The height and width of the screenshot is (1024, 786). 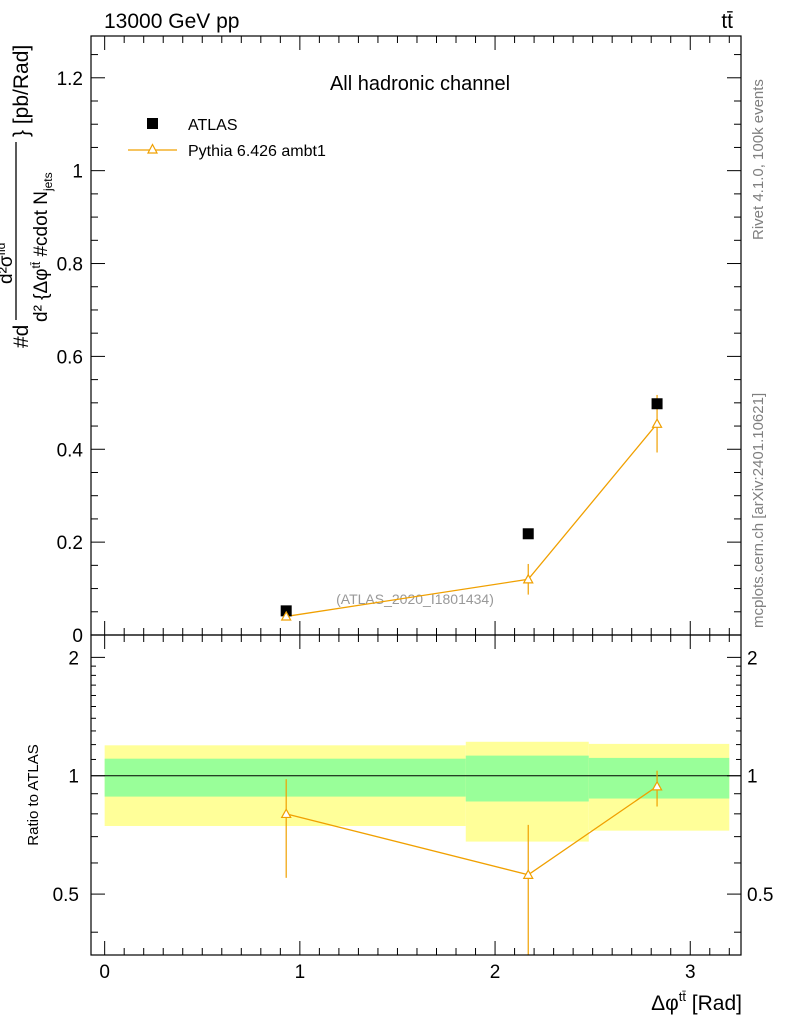 What do you see at coordinates (760, 895) in the screenshot?
I see `ratio-y-tick-label-right: 0.5` at bounding box center [760, 895].